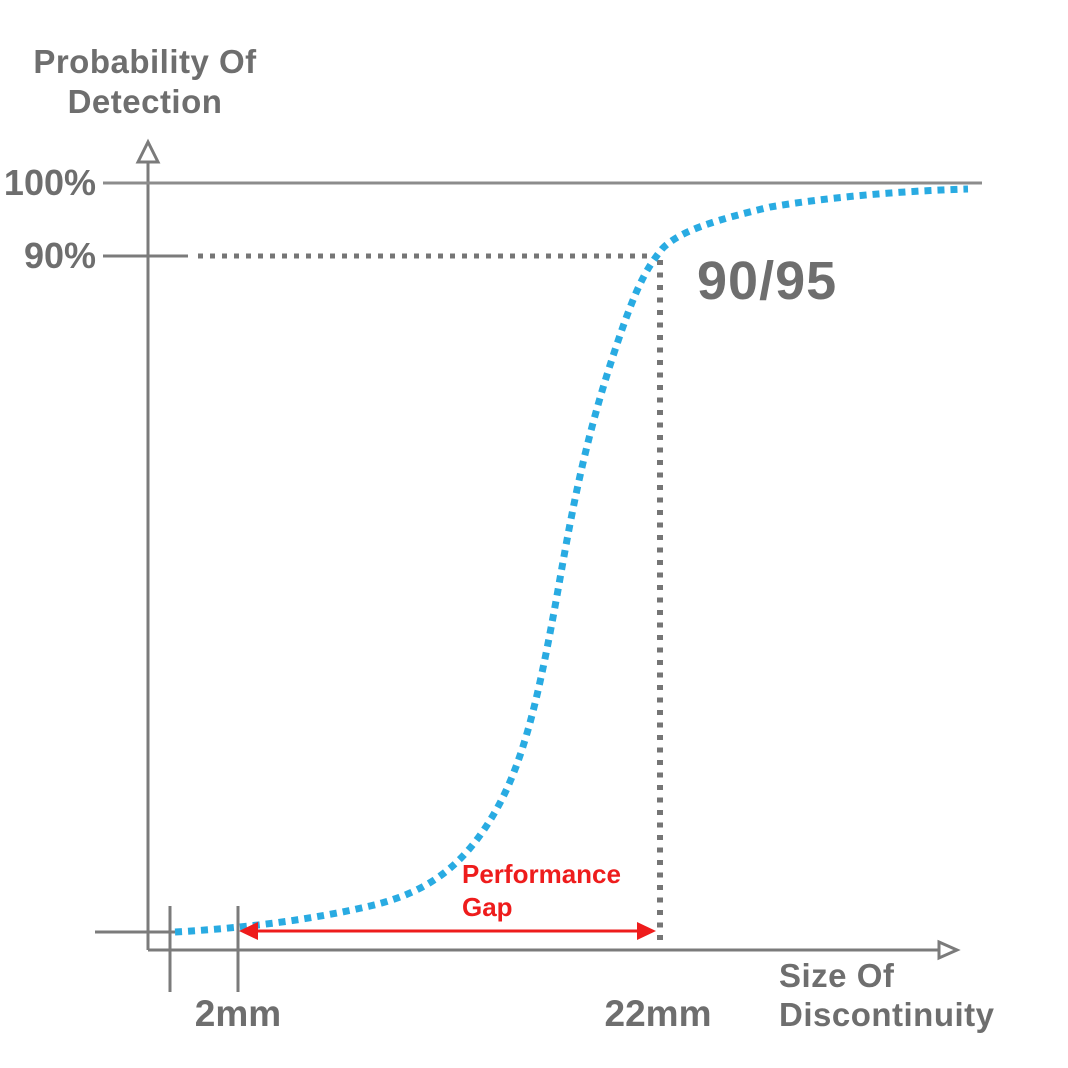 This screenshot has width=1068, height=1068. I want to click on performance-gap-arrowhead-left-icon, so click(248, 931).